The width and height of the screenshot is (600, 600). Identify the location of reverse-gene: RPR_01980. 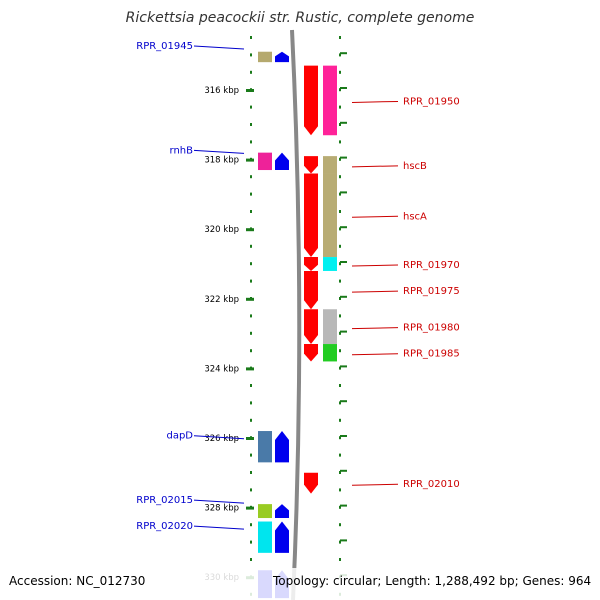
(382, 327).